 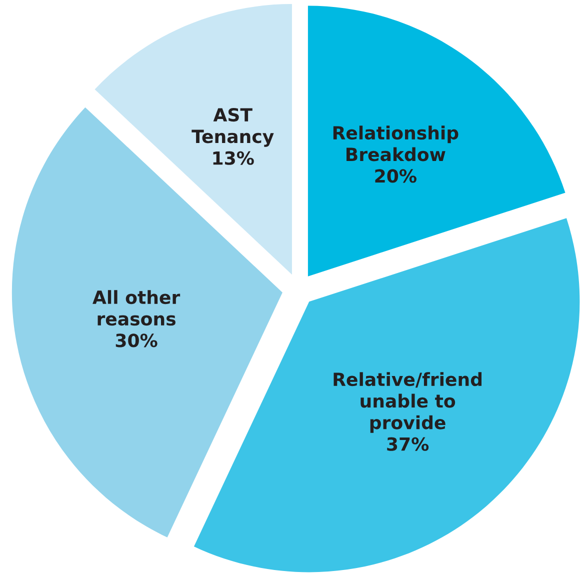 I want to click on slice-label: Relative/friend unable to provide, so click(x=408, y=402).